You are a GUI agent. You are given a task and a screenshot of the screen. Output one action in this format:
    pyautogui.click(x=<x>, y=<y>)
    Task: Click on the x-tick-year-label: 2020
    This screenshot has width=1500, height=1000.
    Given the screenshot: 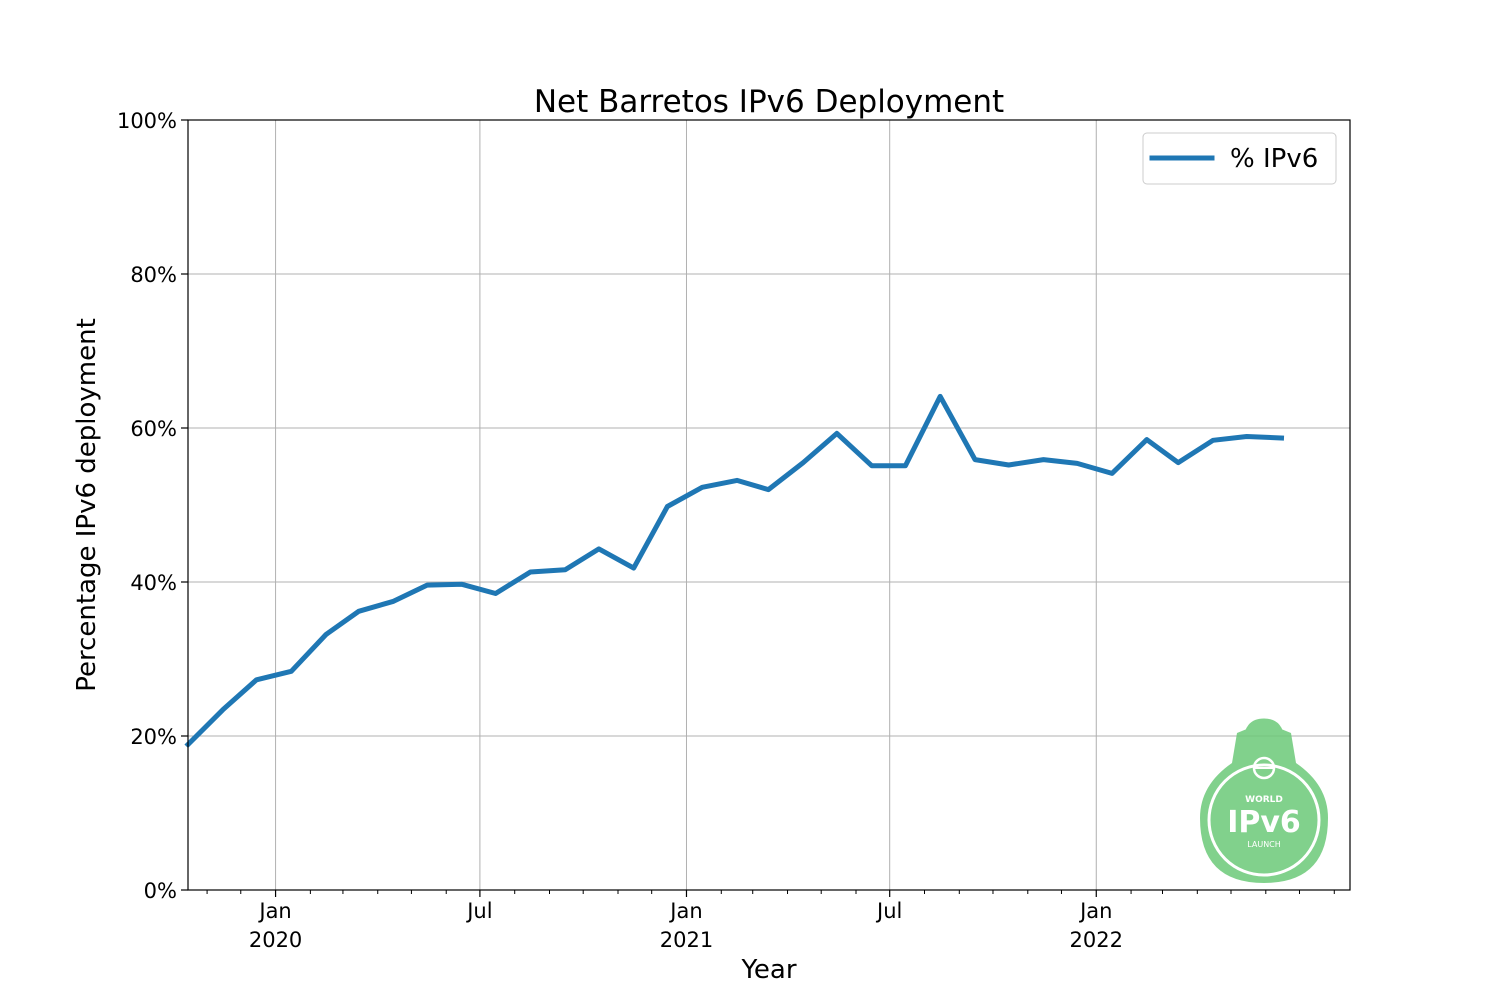 What is the action you would take?
    pyautogui.click(x=275, y=940)
    